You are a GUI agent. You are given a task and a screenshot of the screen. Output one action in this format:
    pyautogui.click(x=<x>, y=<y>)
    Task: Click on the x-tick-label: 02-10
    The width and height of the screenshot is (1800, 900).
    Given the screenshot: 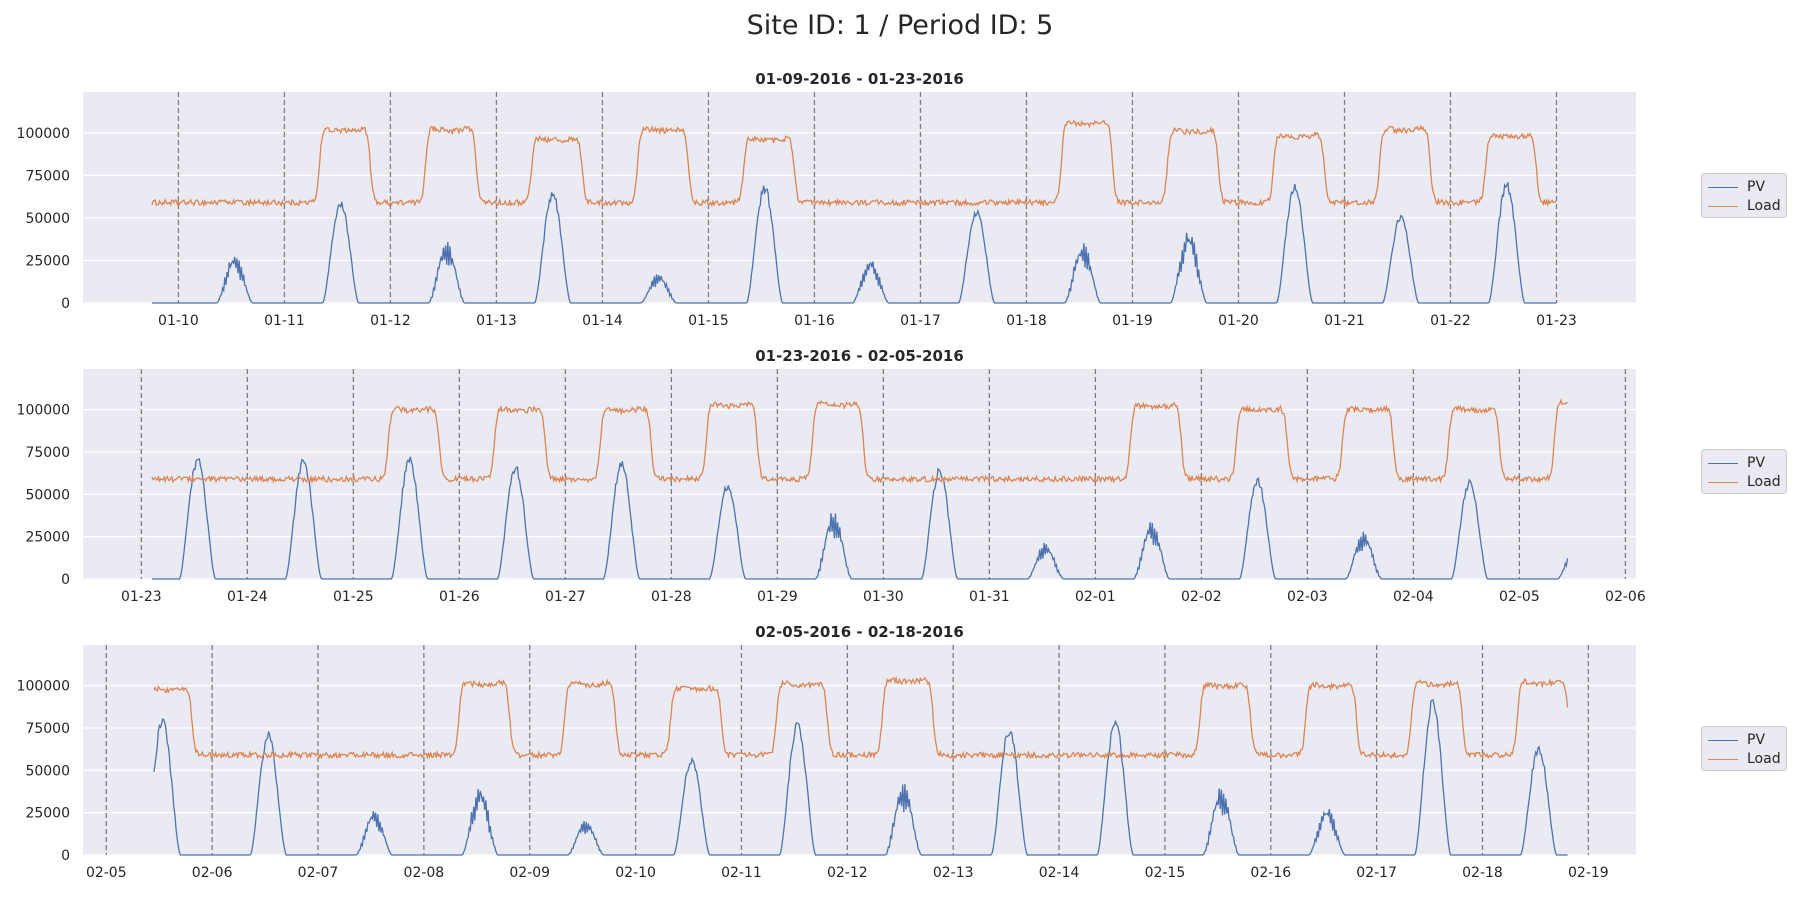 What is the action you would take?
    pyautogui.click(x=635, y=873)
    